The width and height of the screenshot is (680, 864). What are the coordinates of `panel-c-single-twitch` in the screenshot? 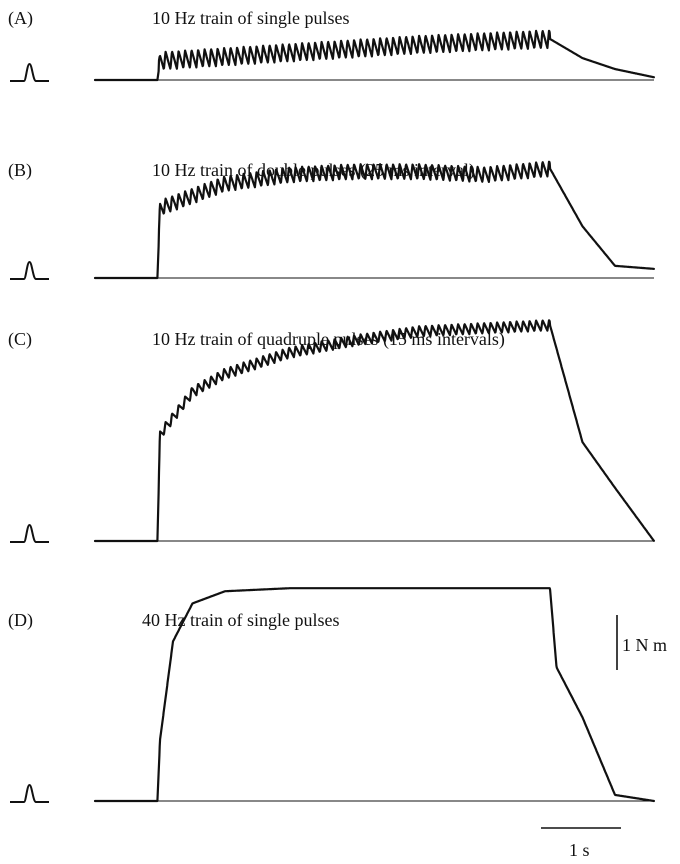 It's located at (29, 533).